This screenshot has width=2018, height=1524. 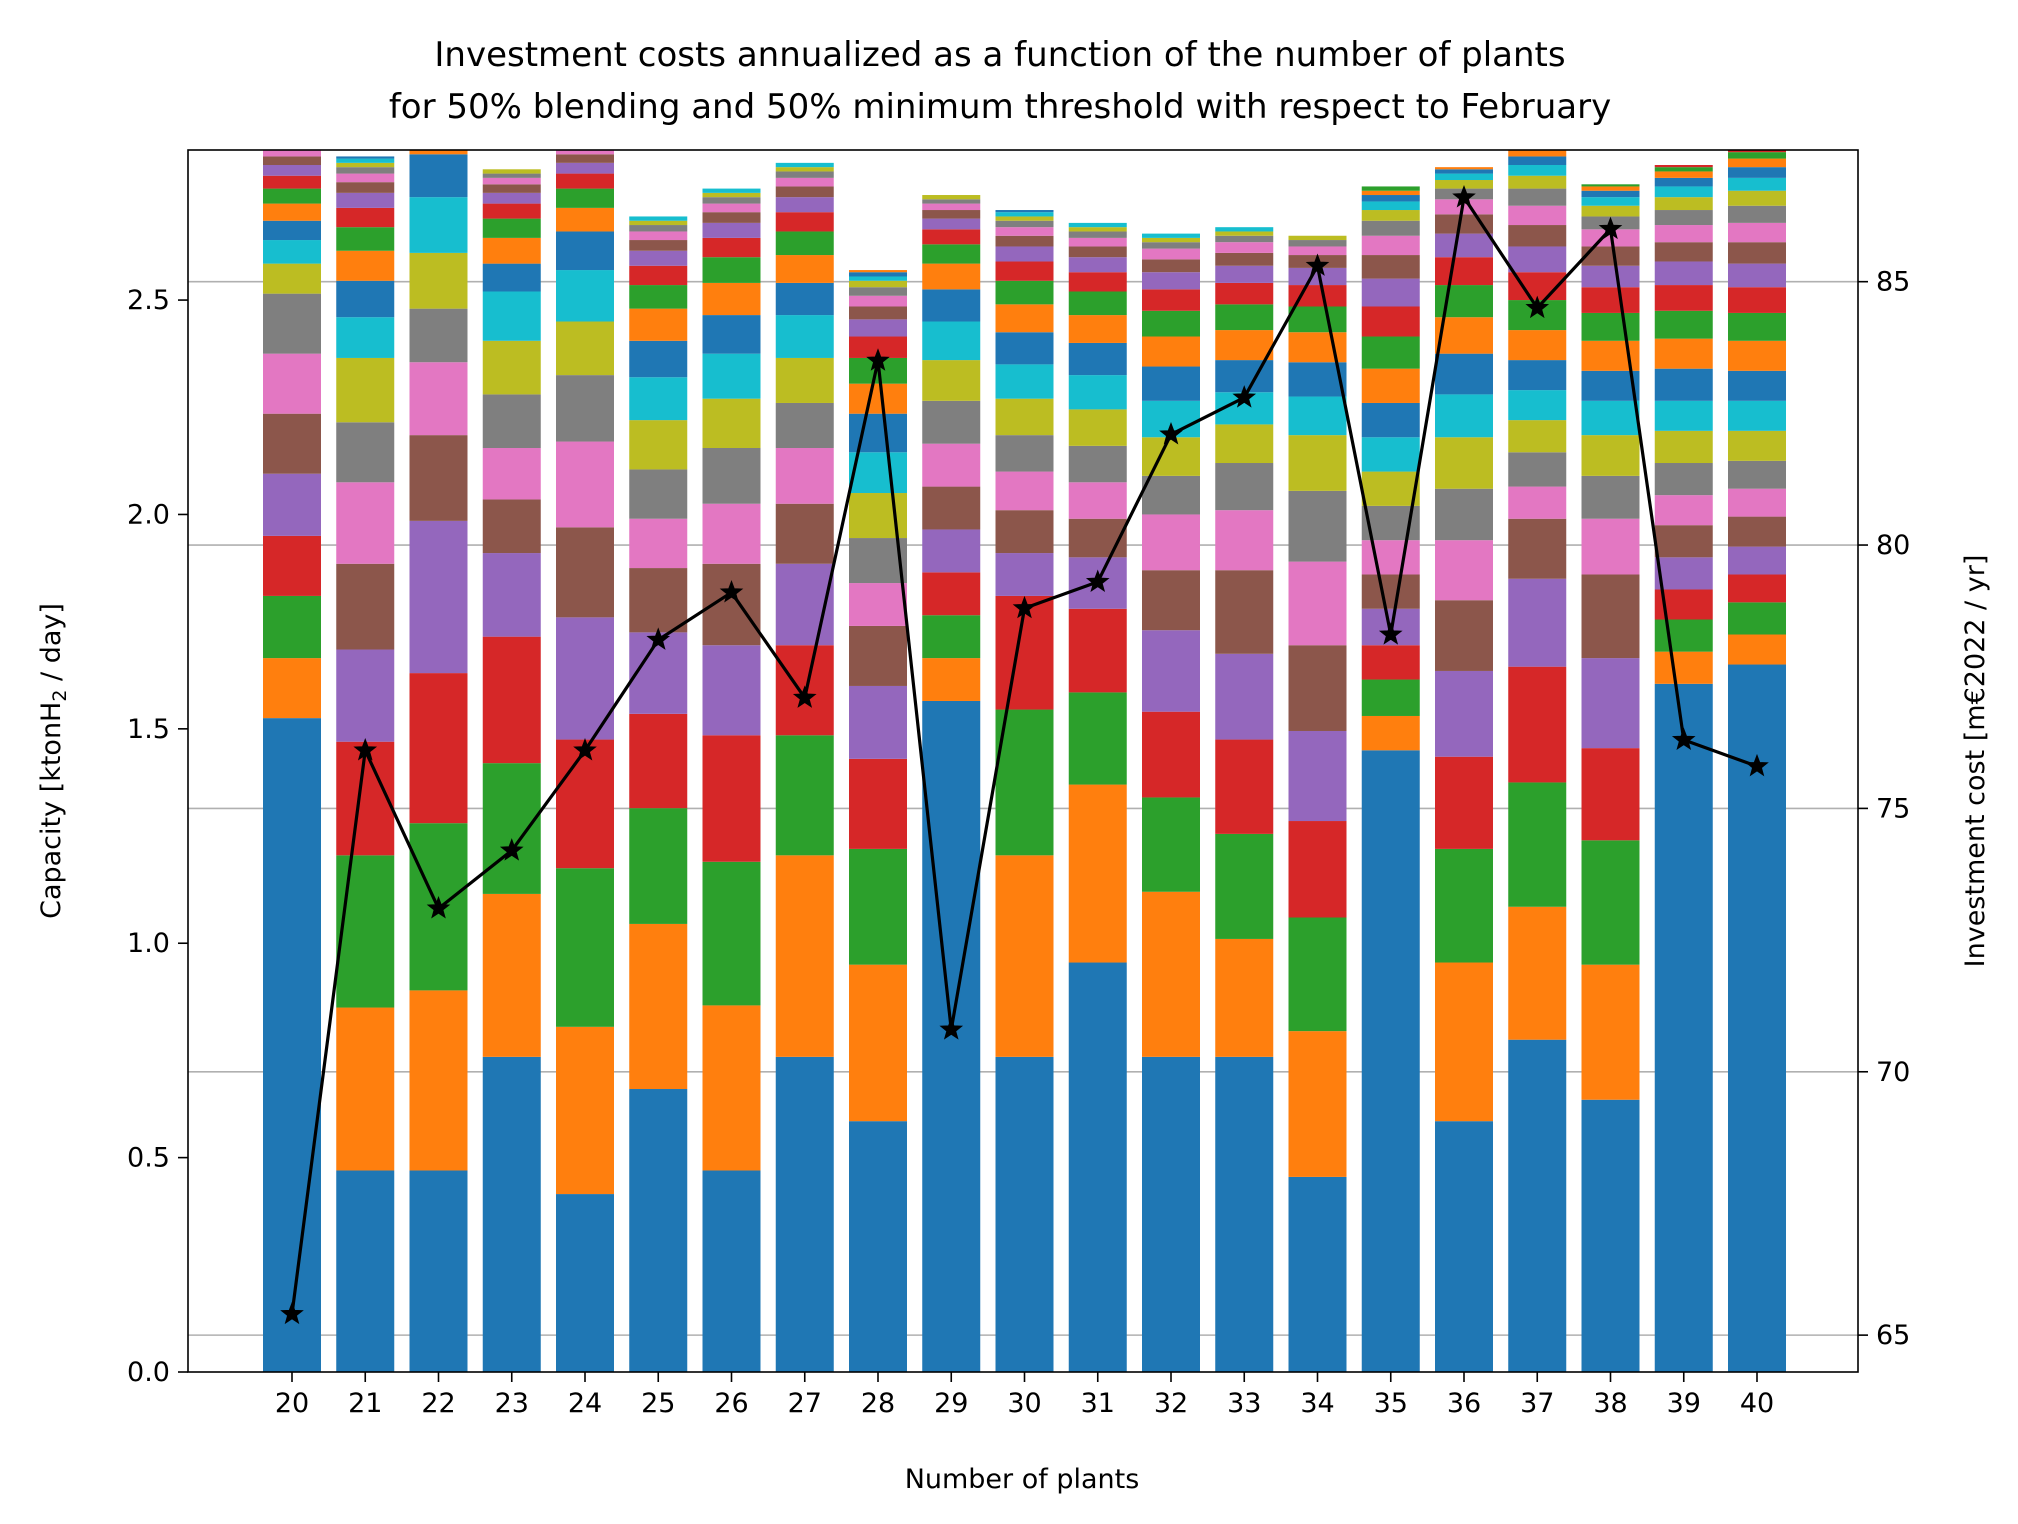 What do you see at coordinates (1893, 1072) in the screenshot?
I see `right-tick-label-1: 70` at bounding box center [1893, 1072].